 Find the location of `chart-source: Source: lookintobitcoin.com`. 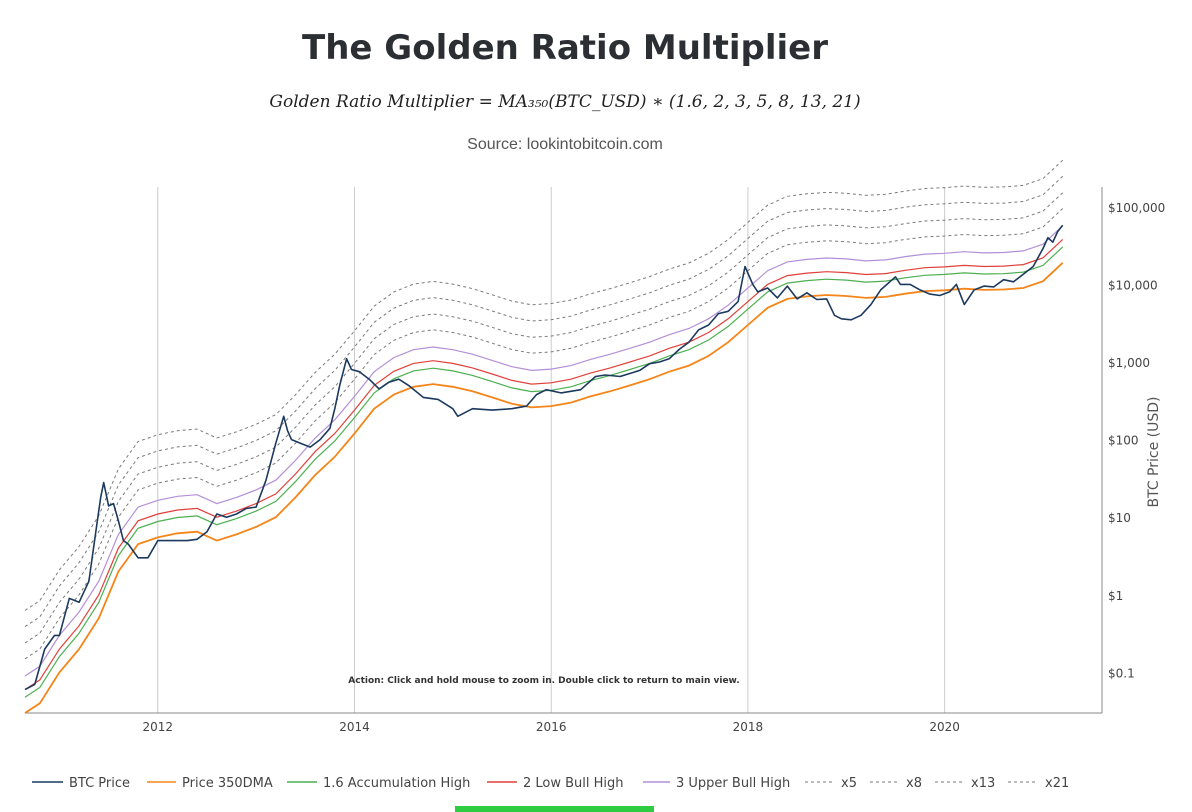

chart-source: Source: lookintobitcoin.com is located at coordinates (565, 144).